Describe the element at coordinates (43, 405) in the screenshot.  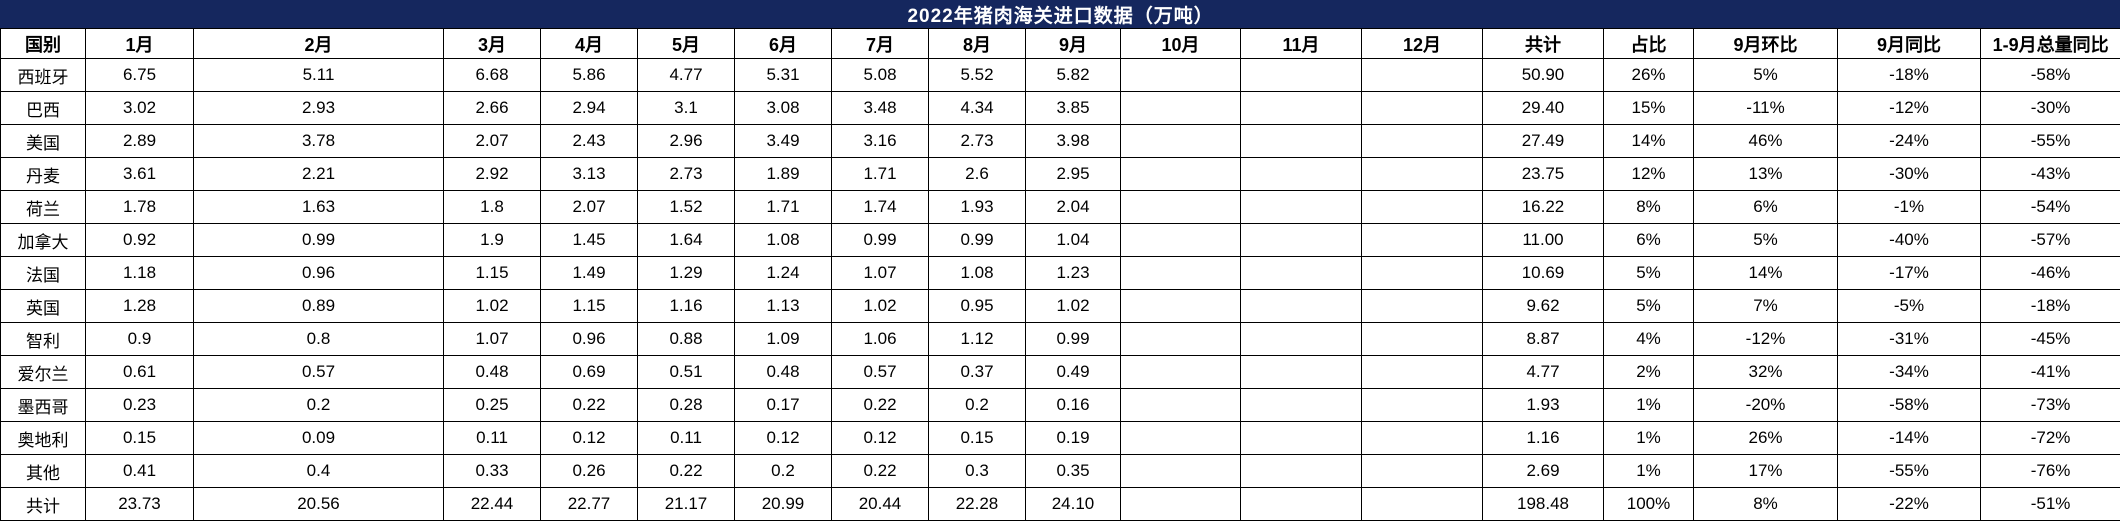
I see `country-cell: 墨西哥` at that location.